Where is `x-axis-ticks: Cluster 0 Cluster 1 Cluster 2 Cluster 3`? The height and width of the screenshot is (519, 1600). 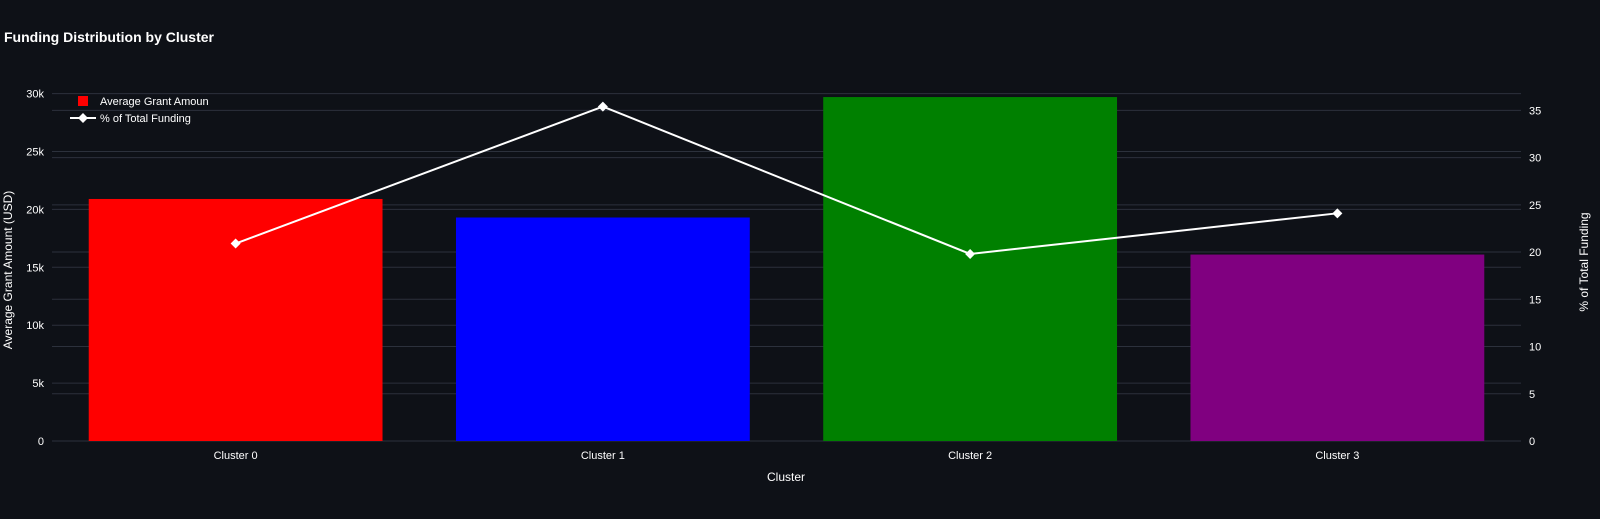 x-axis-ticks: Cluster 0 Cluster 1 Cluster 2 Cluster 3 is located at coordinates (787, 456).